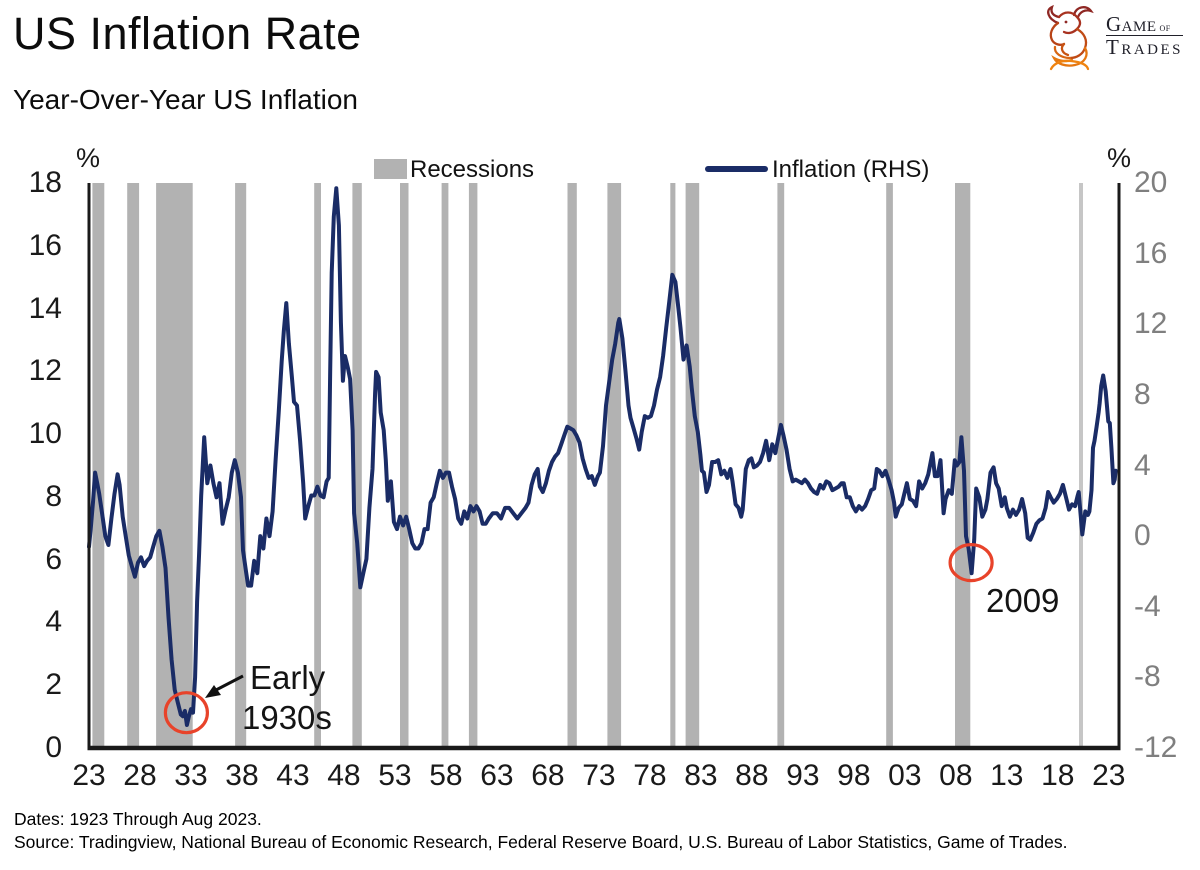  What do you see at coordinates (138, 819) in the screenshot?
I see `footer-dates: Dates: 1923 Through Aug 2023.` at bounding box center [138, 819].